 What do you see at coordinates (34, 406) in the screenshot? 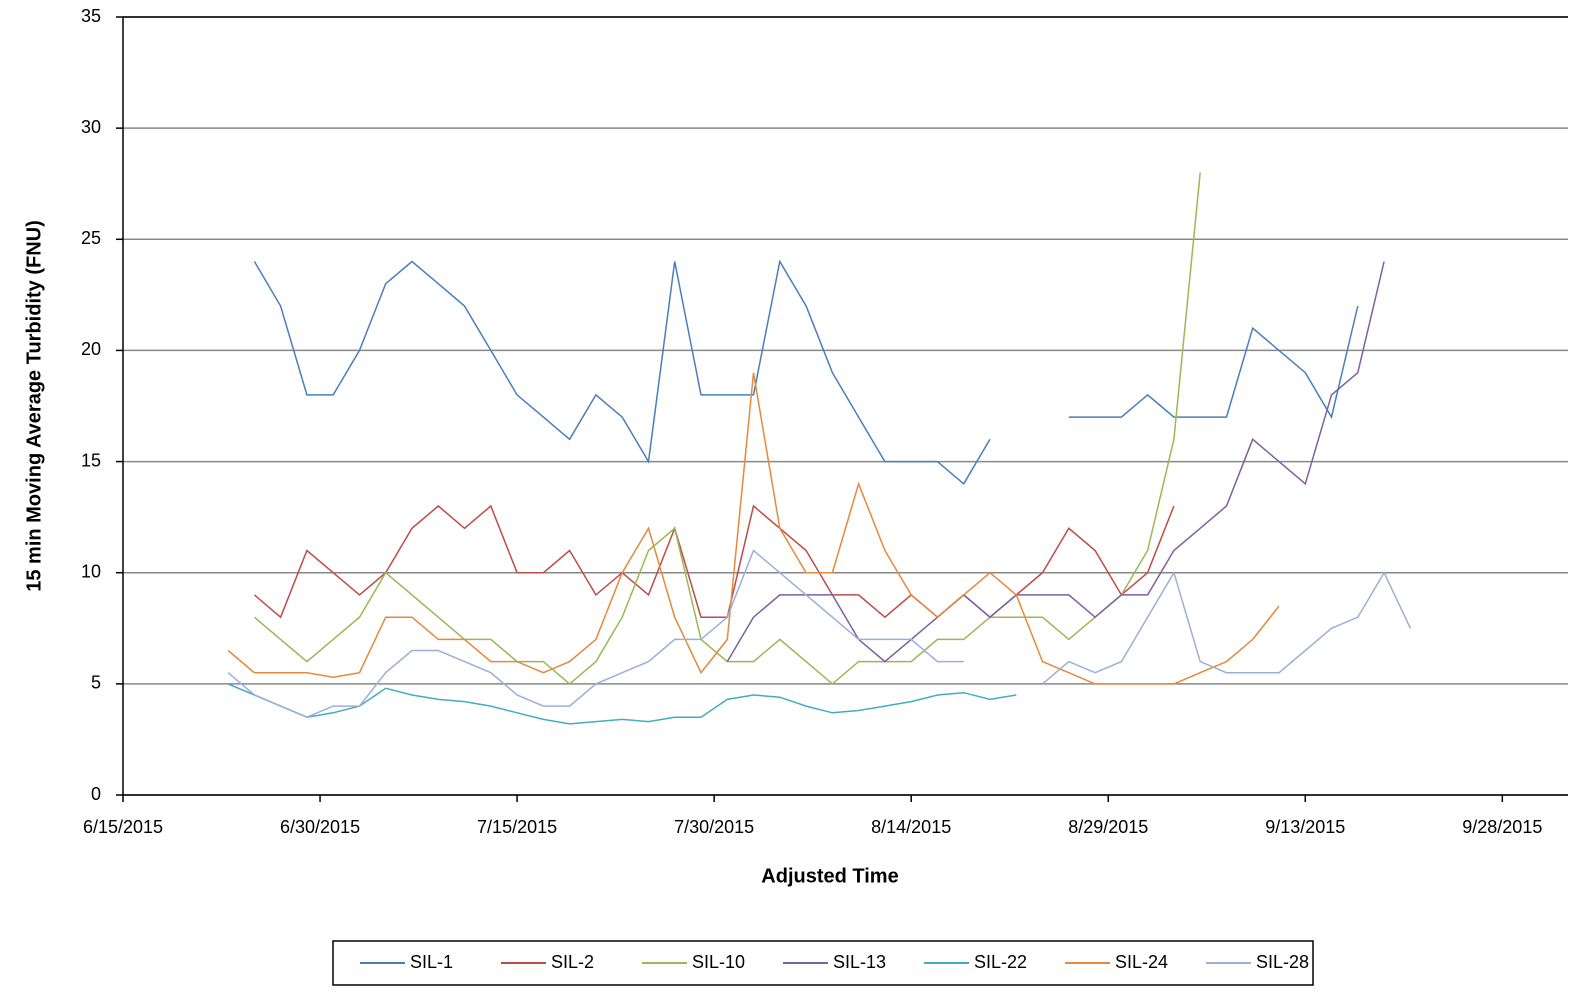
I see `y-axis-title: 15 min Moving Average Turbidity (FNU)` at bounding box center [34, 406].